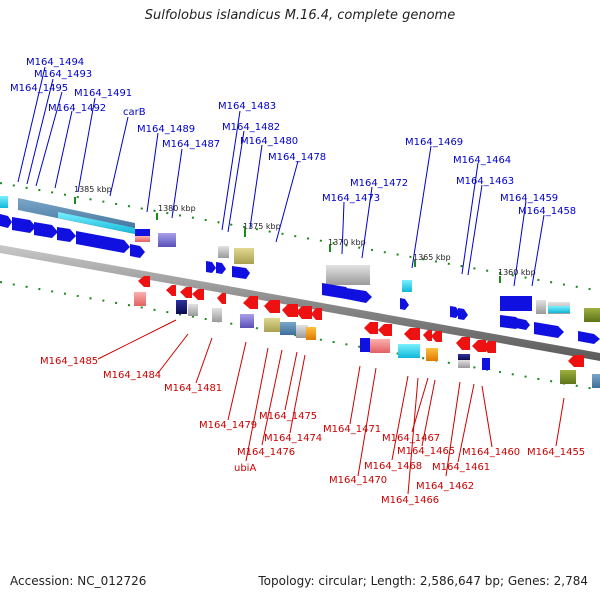  I want to click on gene-label: M164_1493, so click(63, 74).